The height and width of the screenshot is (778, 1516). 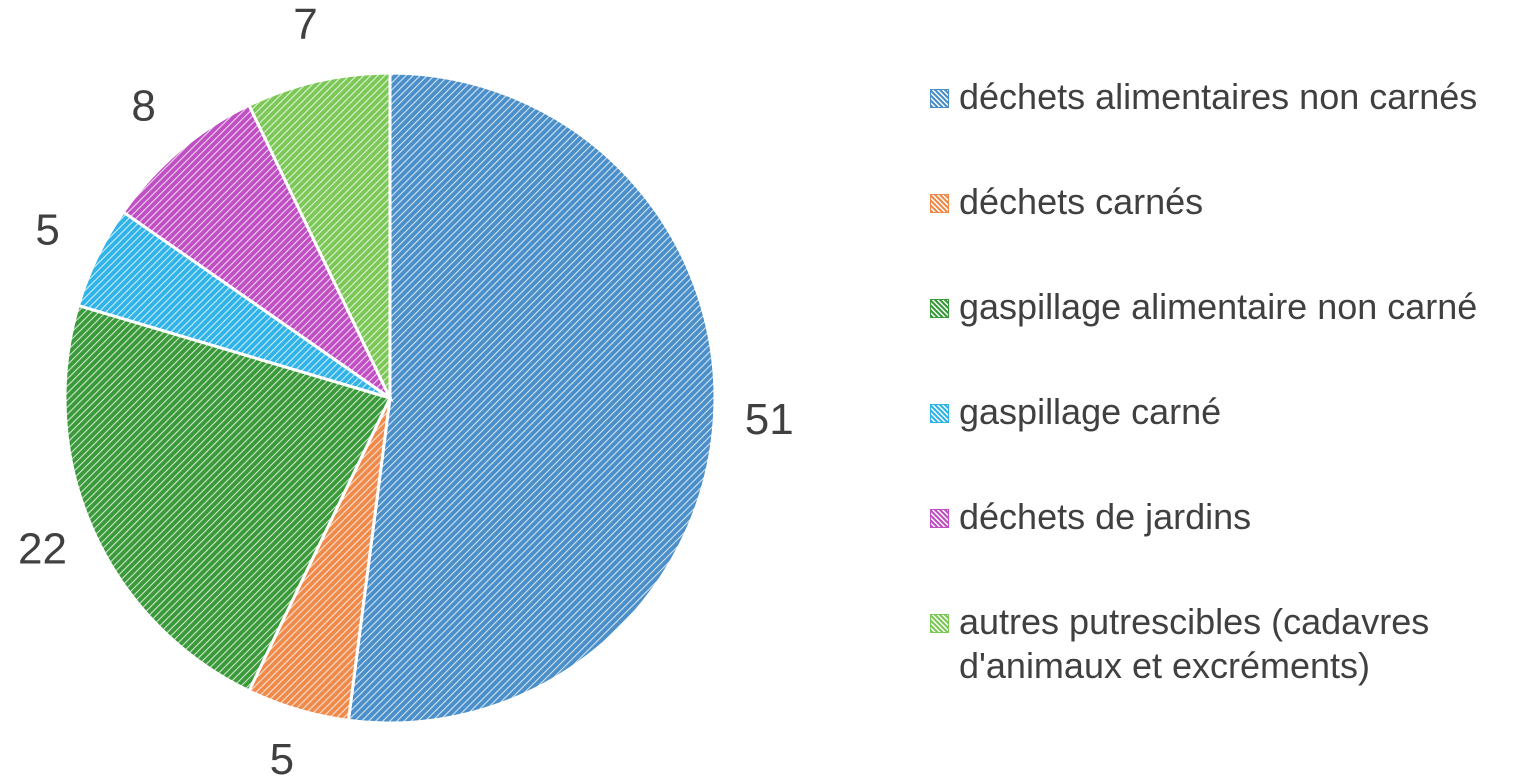 What do you see at coordinates (1081, 201) in the screenshot?
I see `legend-label: déchets carnés` at bounding box center [1081, 201].